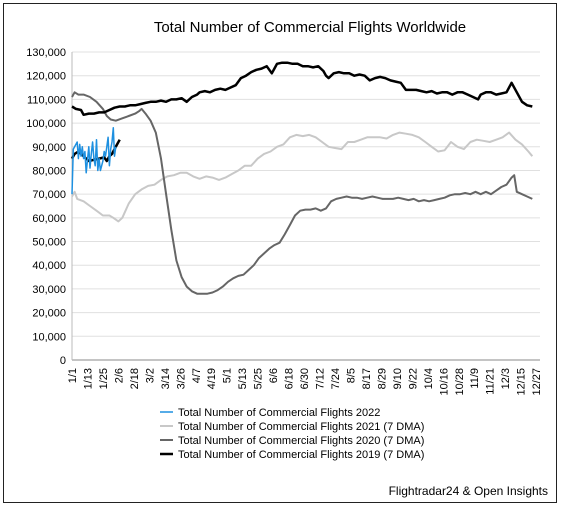 The width and height of the screenshot is (562, 508). I want to click on x-tick-label: 6/30, so click(305, 378).